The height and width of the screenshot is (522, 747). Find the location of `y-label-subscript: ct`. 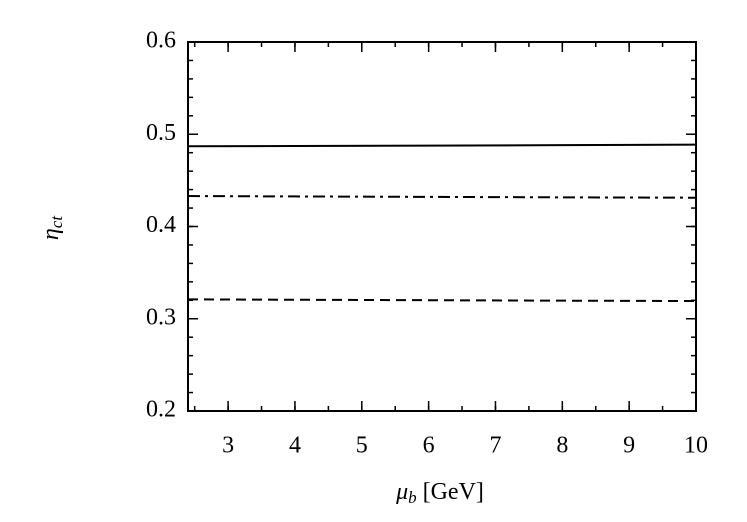

y-label-subscript: ct is located at coordinates (56, 222).